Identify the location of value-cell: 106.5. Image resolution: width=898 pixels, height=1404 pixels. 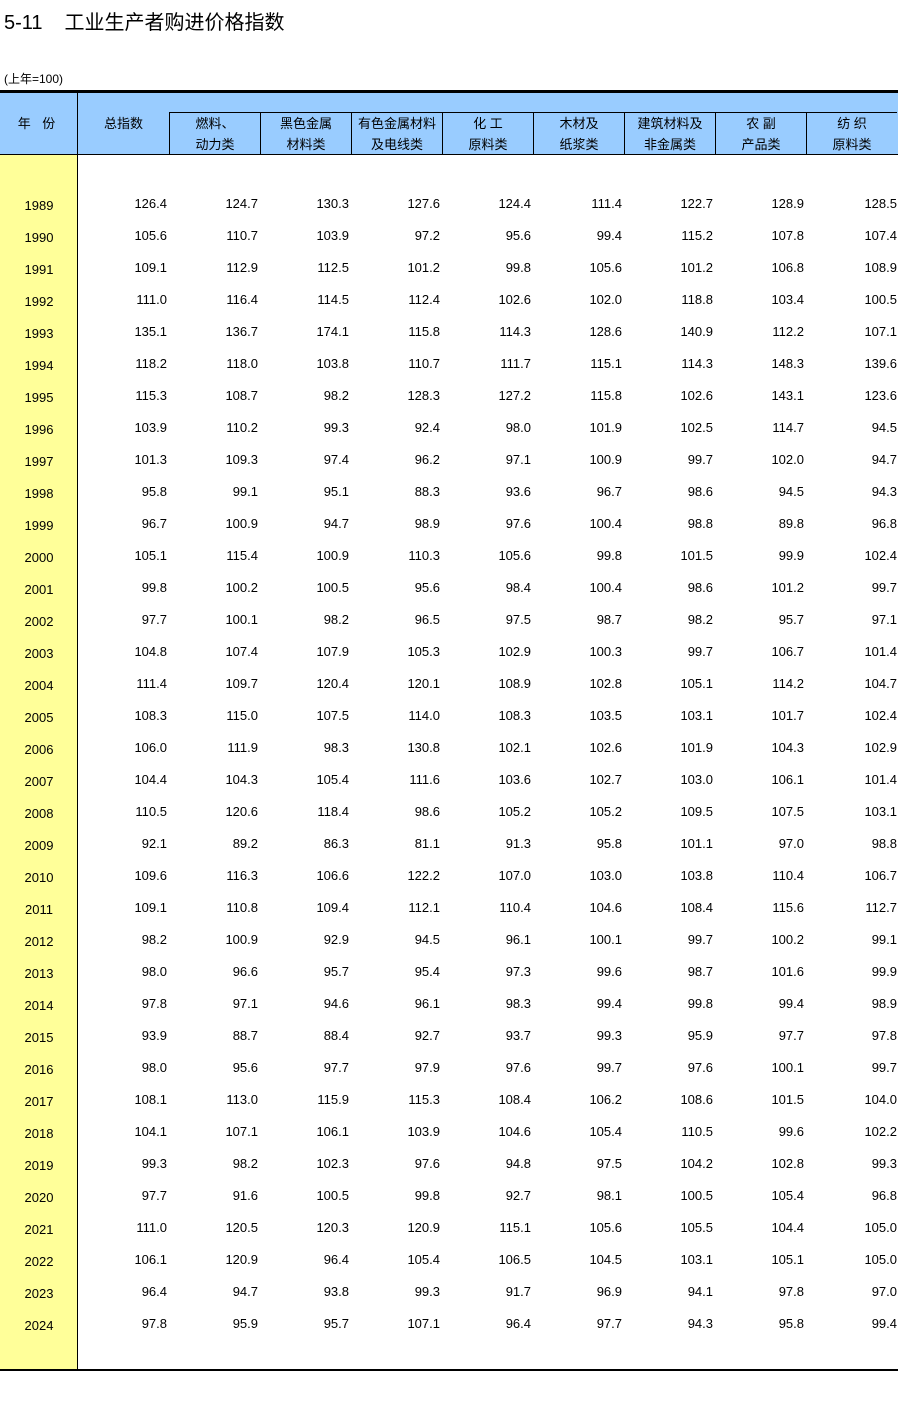
(514, 1259).